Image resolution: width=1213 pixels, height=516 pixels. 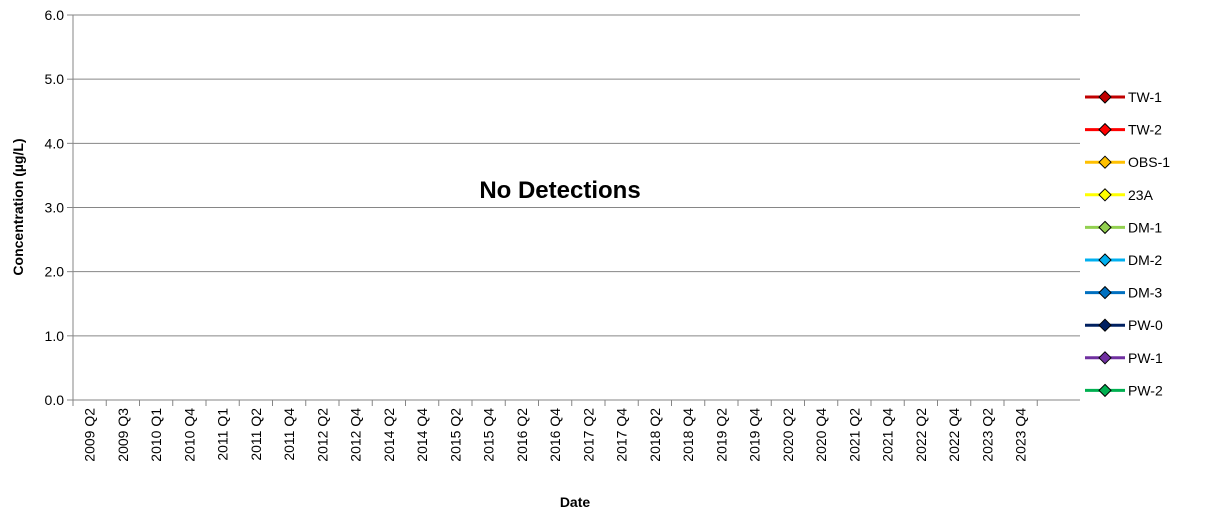 What do you see at coordinates (788, 435) in the screenshot?
I see `x-tick-label: 2020 Q2` at bounding box center [788, 435].